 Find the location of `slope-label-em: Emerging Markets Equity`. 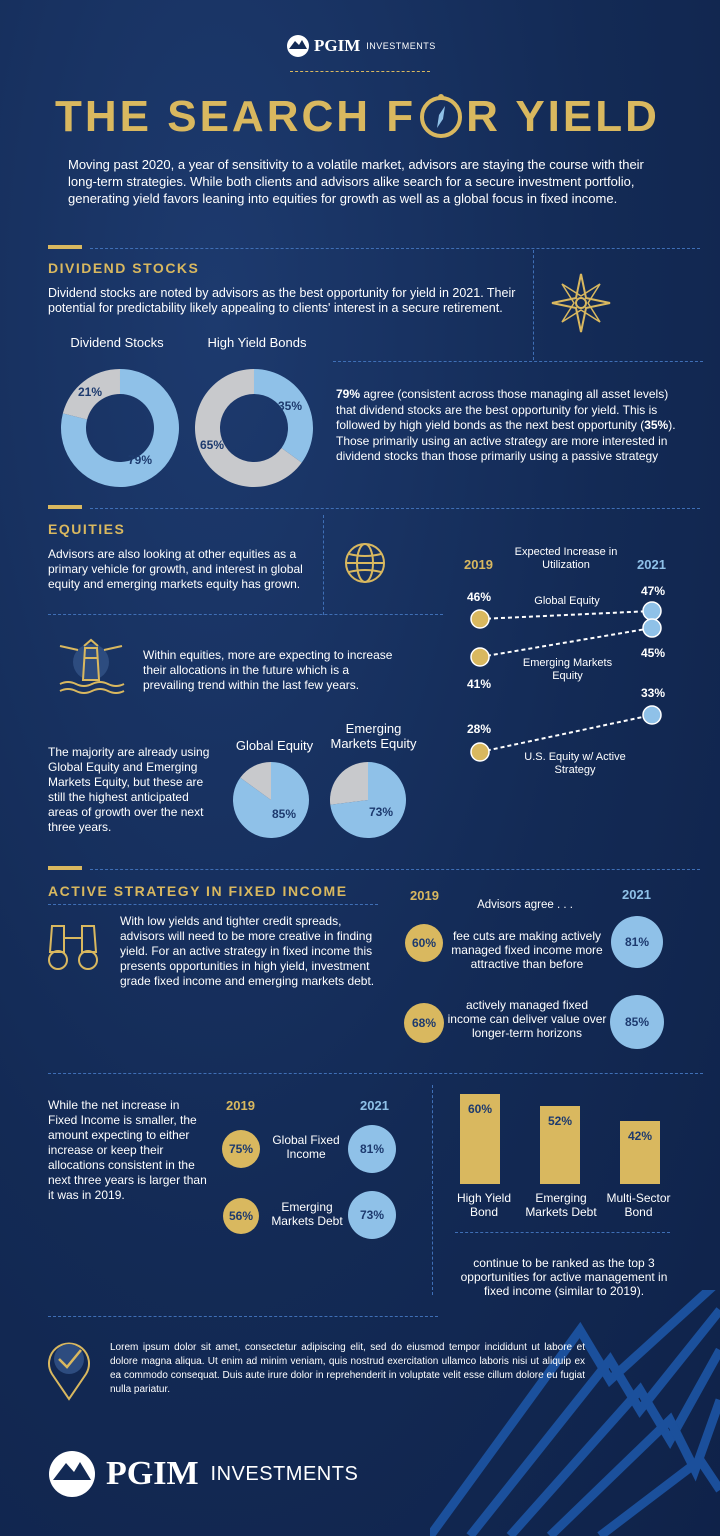

slope-label-em: Emerging Markets Equity is located at coordinates (567, 669).